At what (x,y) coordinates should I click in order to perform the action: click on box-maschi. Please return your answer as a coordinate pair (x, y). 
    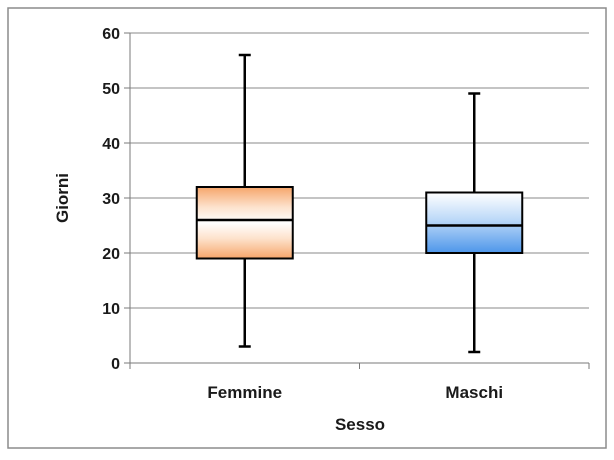
    Looking at the image, I should click on (474, 223).